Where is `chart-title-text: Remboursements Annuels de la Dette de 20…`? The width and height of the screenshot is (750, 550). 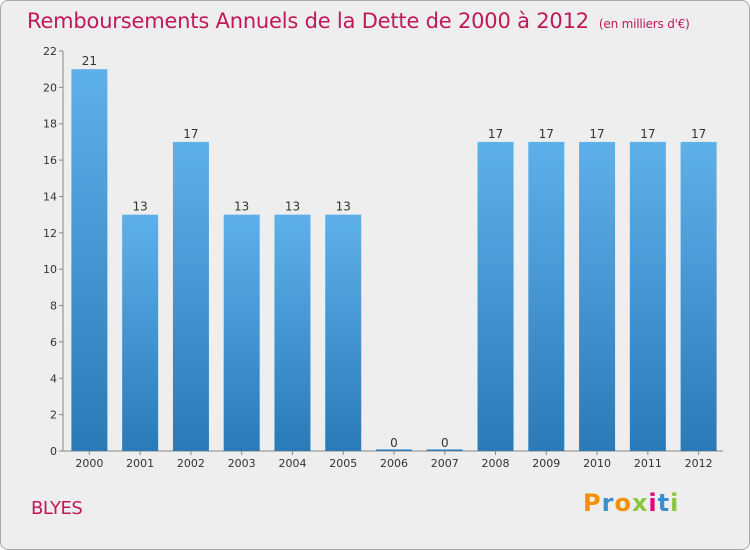
chart-title-text: Remboursements Annuels de la Dette de 20… is located at coordinates (308, 21).